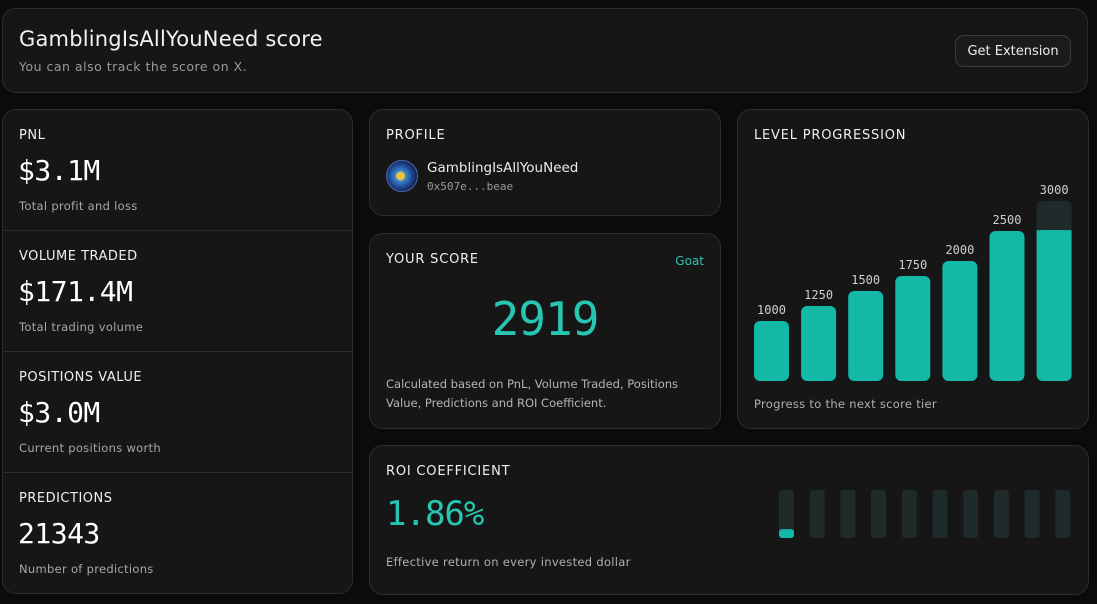 This screenshot has height=604, width=1097. What do you see at coordinates (432, 259) in the screenshot?
I see `score-label: YOUR SCORE` at bounding box center [432, 259].